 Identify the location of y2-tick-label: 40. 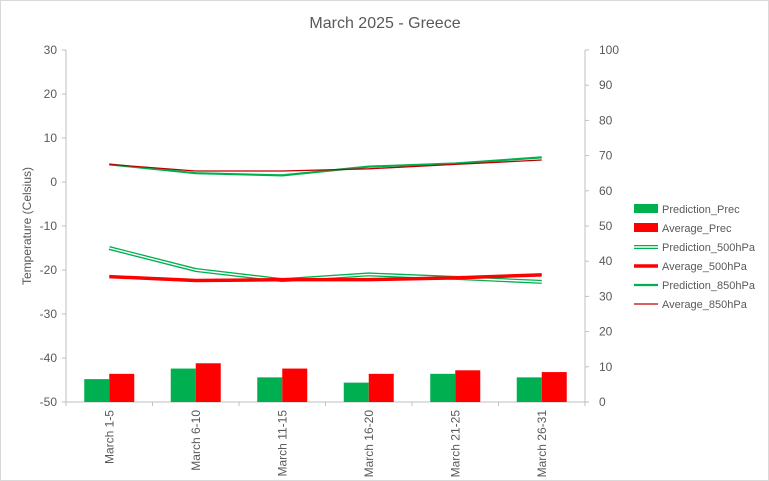
(606, 261).